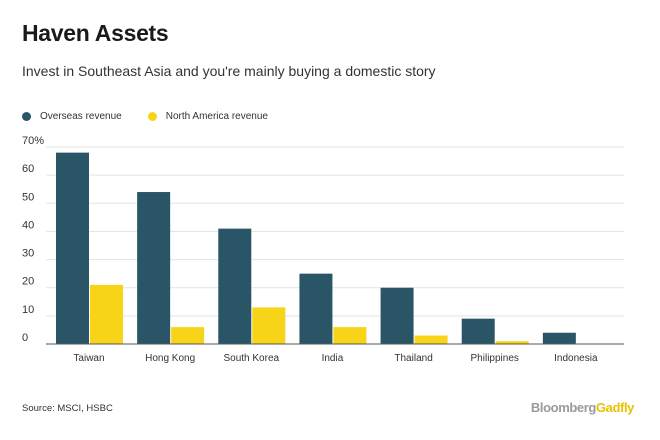 The image size is (660, 440). Describe the element at coordinates (81, 116) in the screenshot. I see `legend-label-overseas: Overseas revenue` at that location.